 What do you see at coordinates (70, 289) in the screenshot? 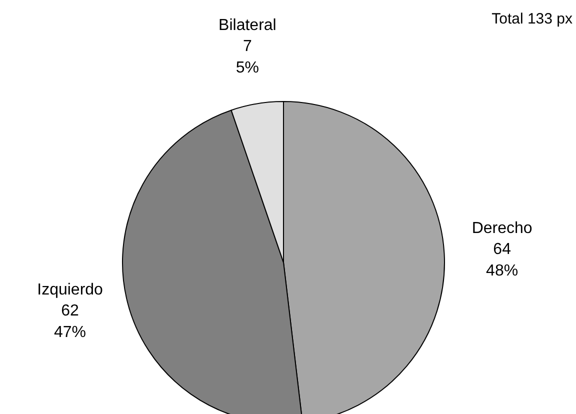
I see `slice-label: Izquierdo` at bounding box center [70, 289].